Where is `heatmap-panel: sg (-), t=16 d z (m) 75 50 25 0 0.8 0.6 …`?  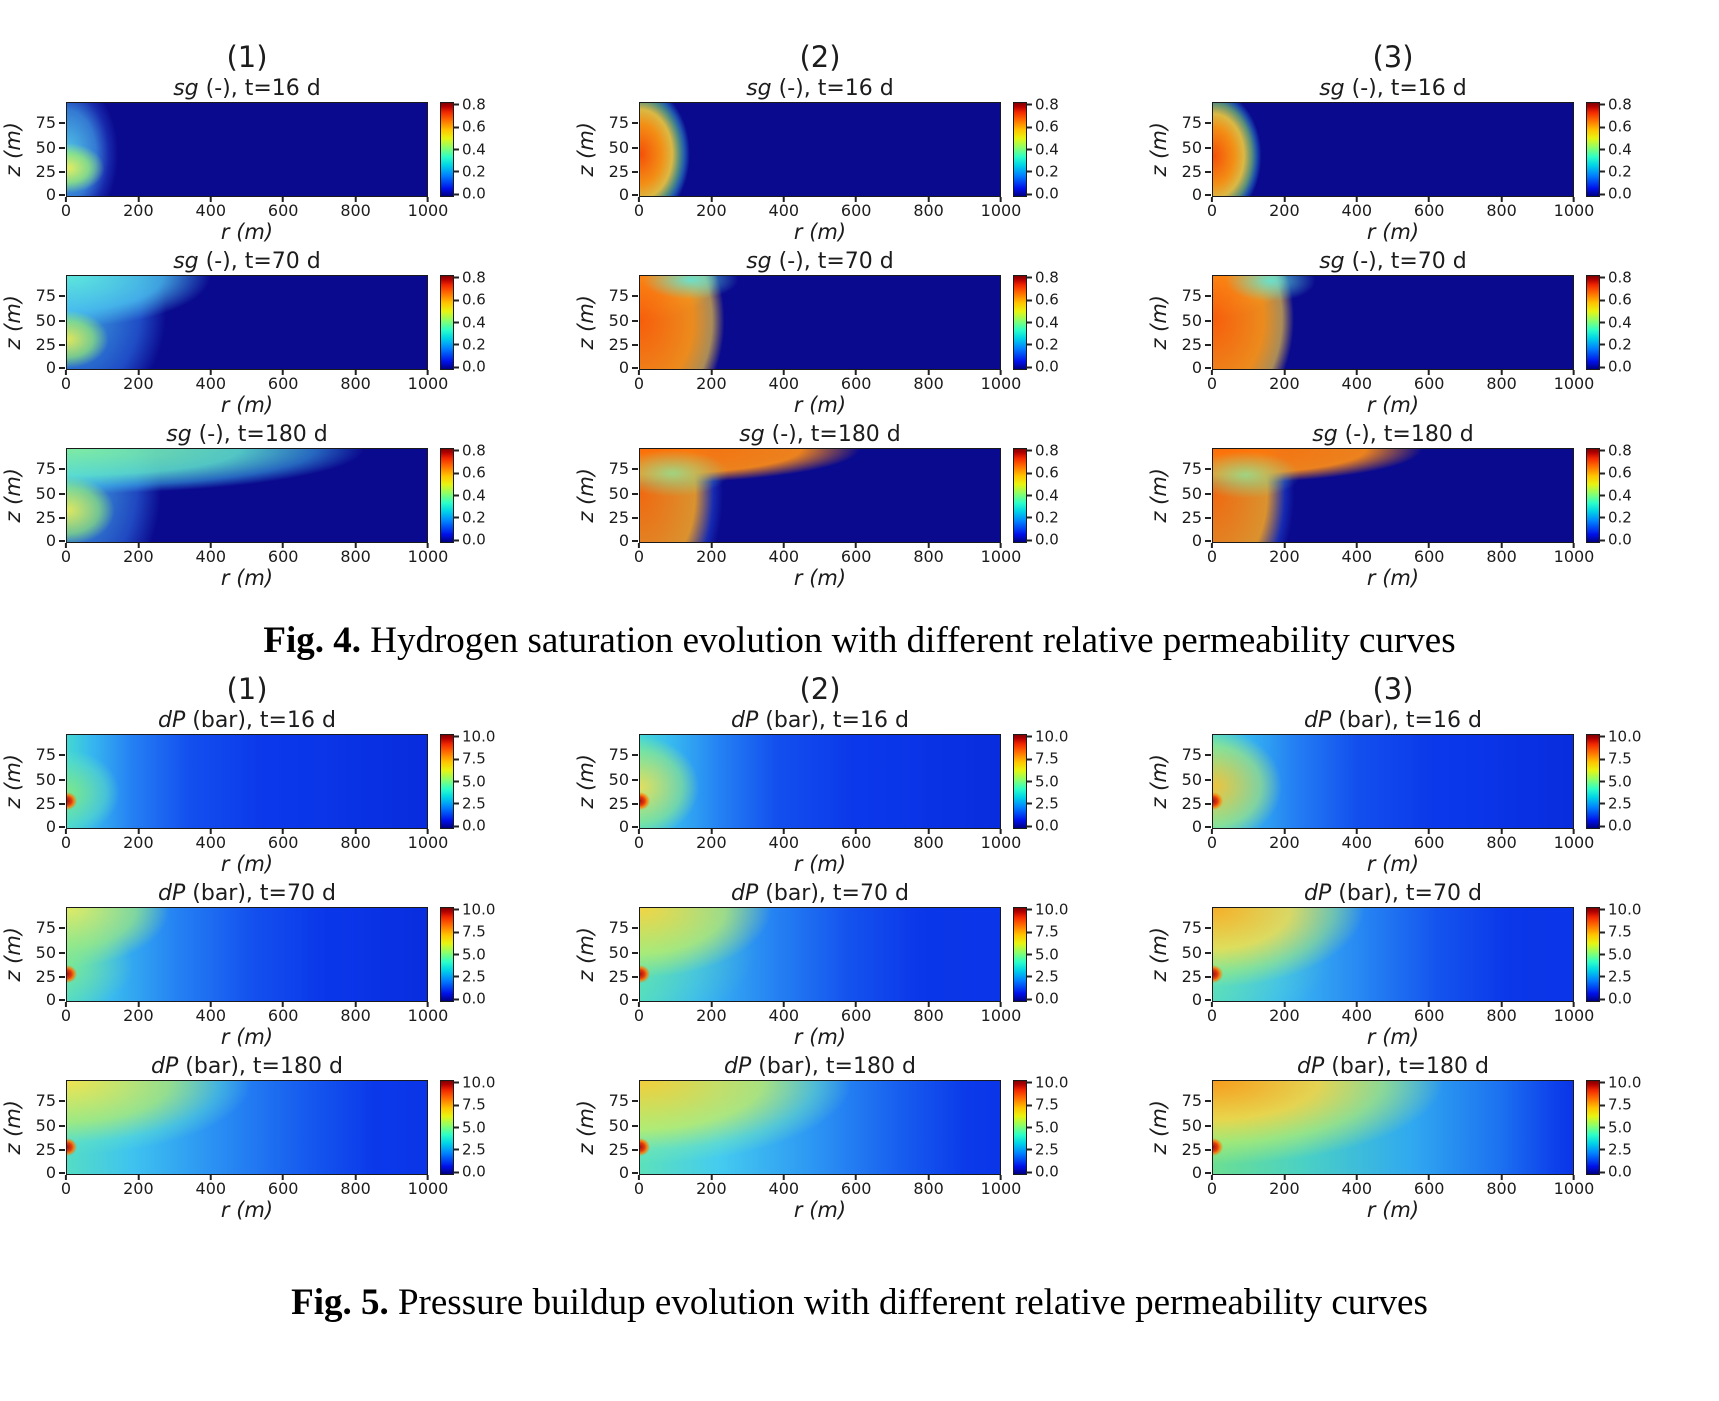
heatmap-panel: sg (-), t=16 d z (m) 75 50 25 0 0.8 0.6 … is located at coordinates (859, 162).